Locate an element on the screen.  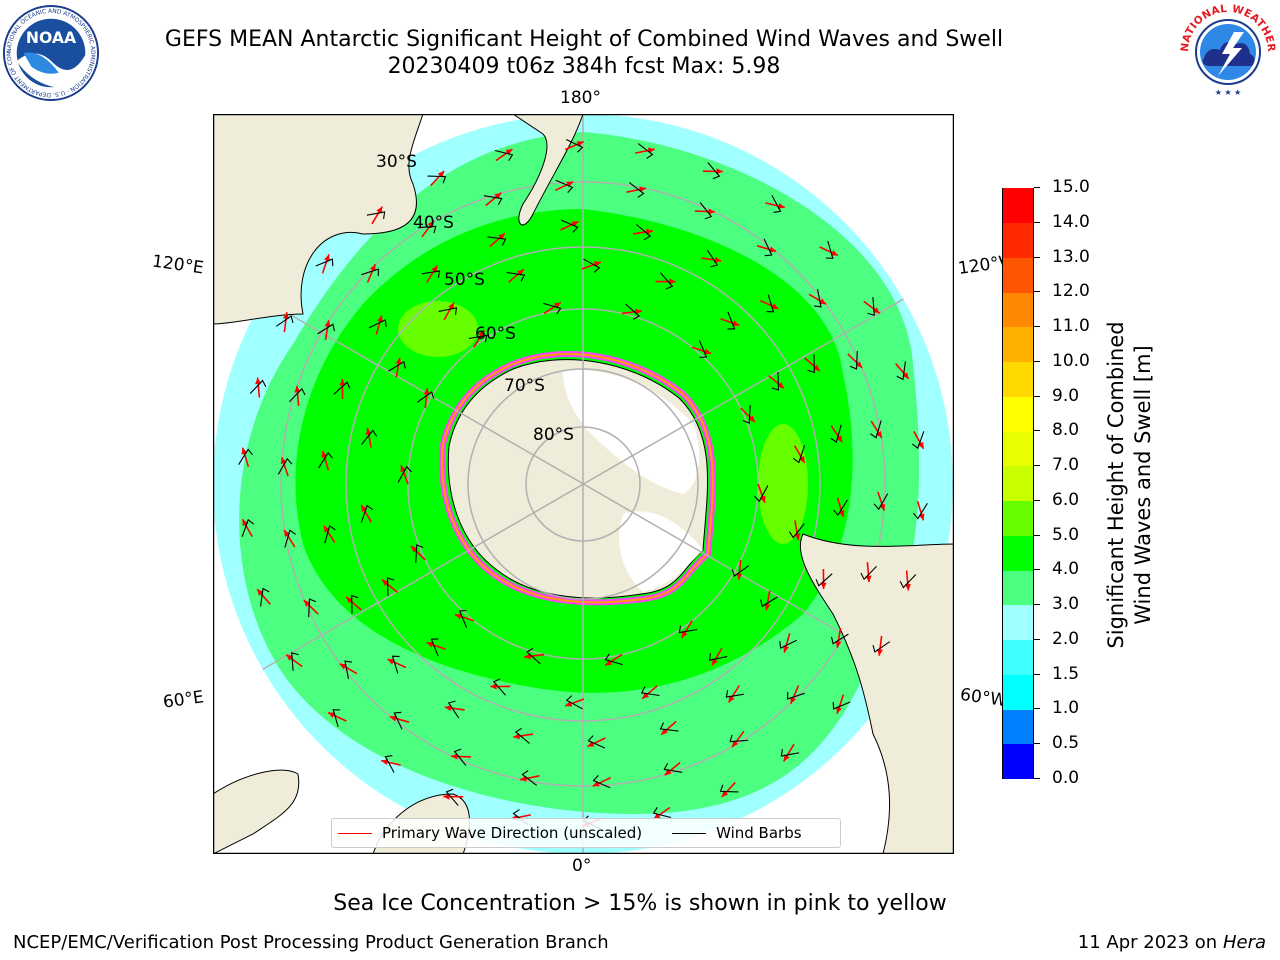
colorbar-tick-label: 15.0 is located at coordinates (1071, 187).